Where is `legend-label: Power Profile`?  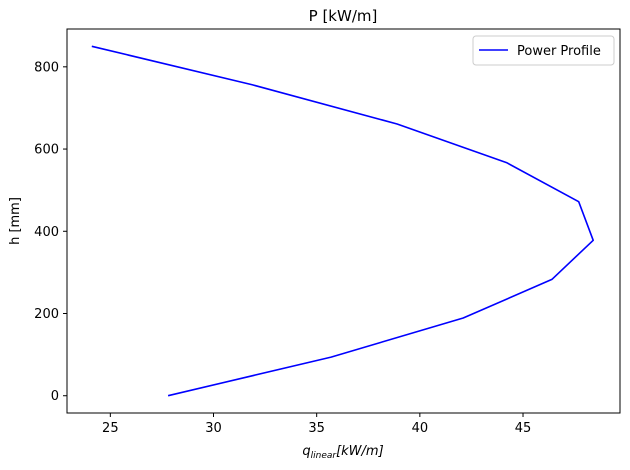 legend-label: Power Profile is located at coordinates (559, 51).